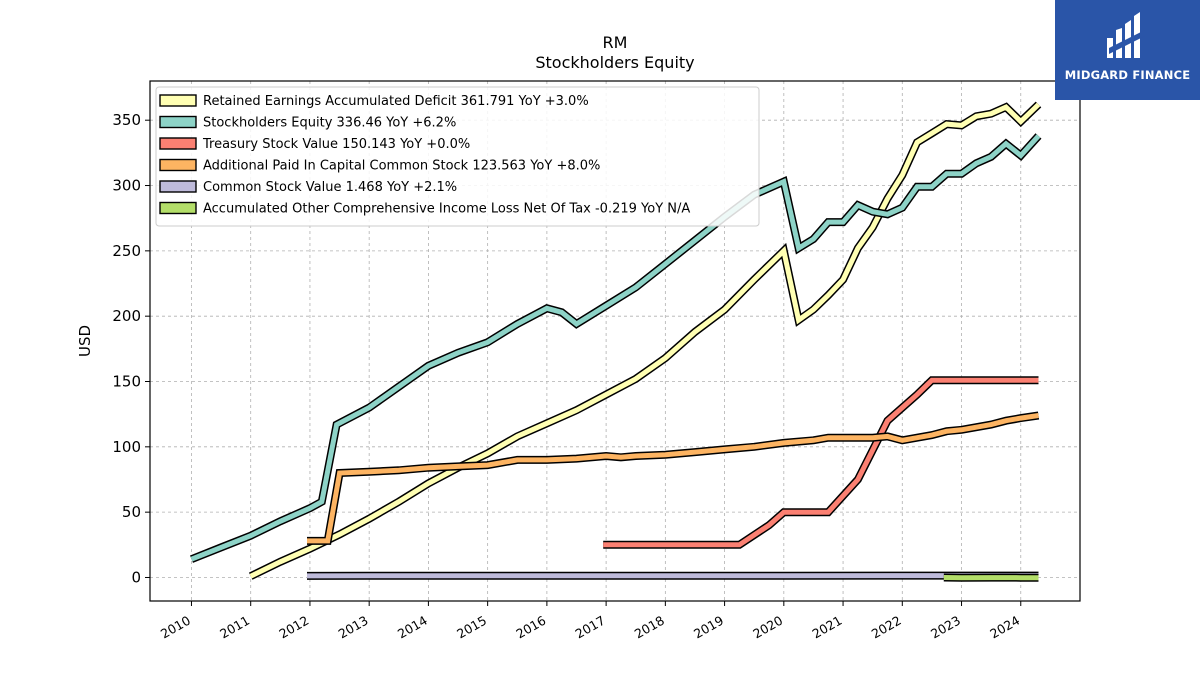  I want to click on logo-text: MIDGARD FINANCE, so click(1127, 75).